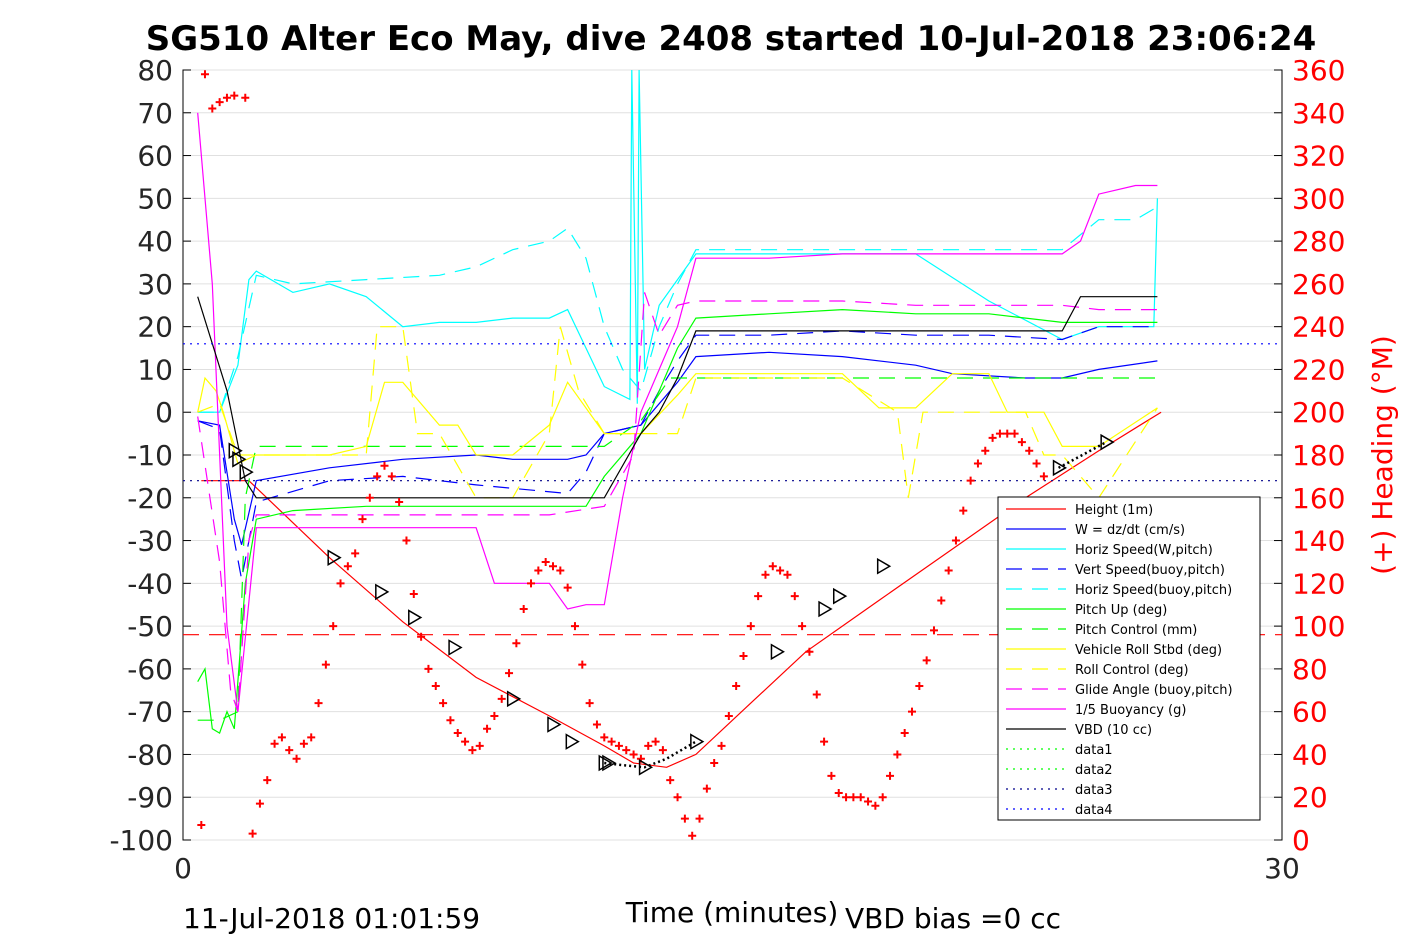  Describe the element at coordinates (1310, 797) in the screenshot. I see `y-right-tick-label: 20` at that location.